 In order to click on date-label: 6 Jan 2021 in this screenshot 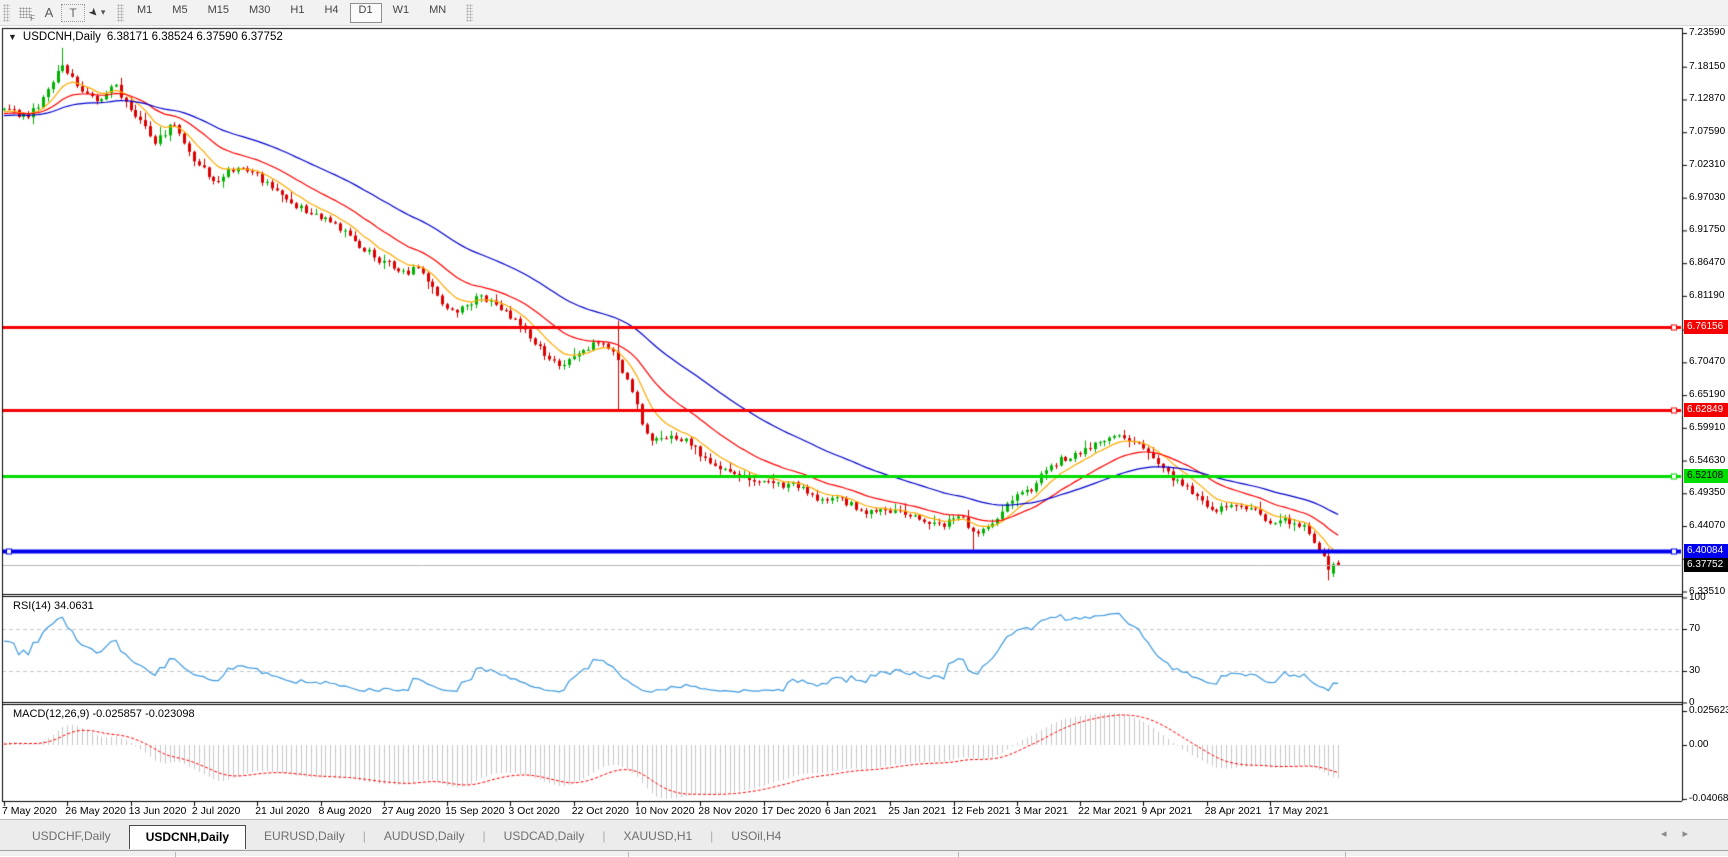, I will do `click(850, 811)`.